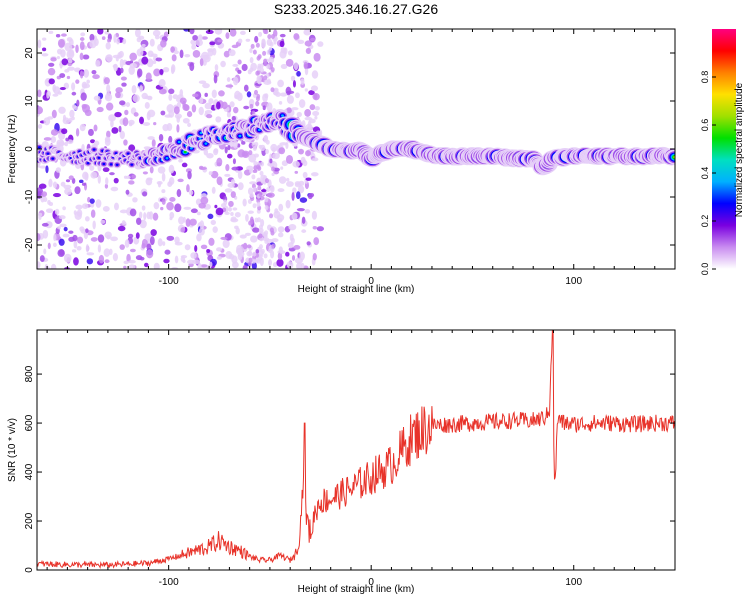 The height and width of the screenshot is (600, 750). What do you see at coordinates (12, 450) in the screenshot?
I see `snr-ylabel: SNR (10 * v/v)` at bounding box center [12, 450].